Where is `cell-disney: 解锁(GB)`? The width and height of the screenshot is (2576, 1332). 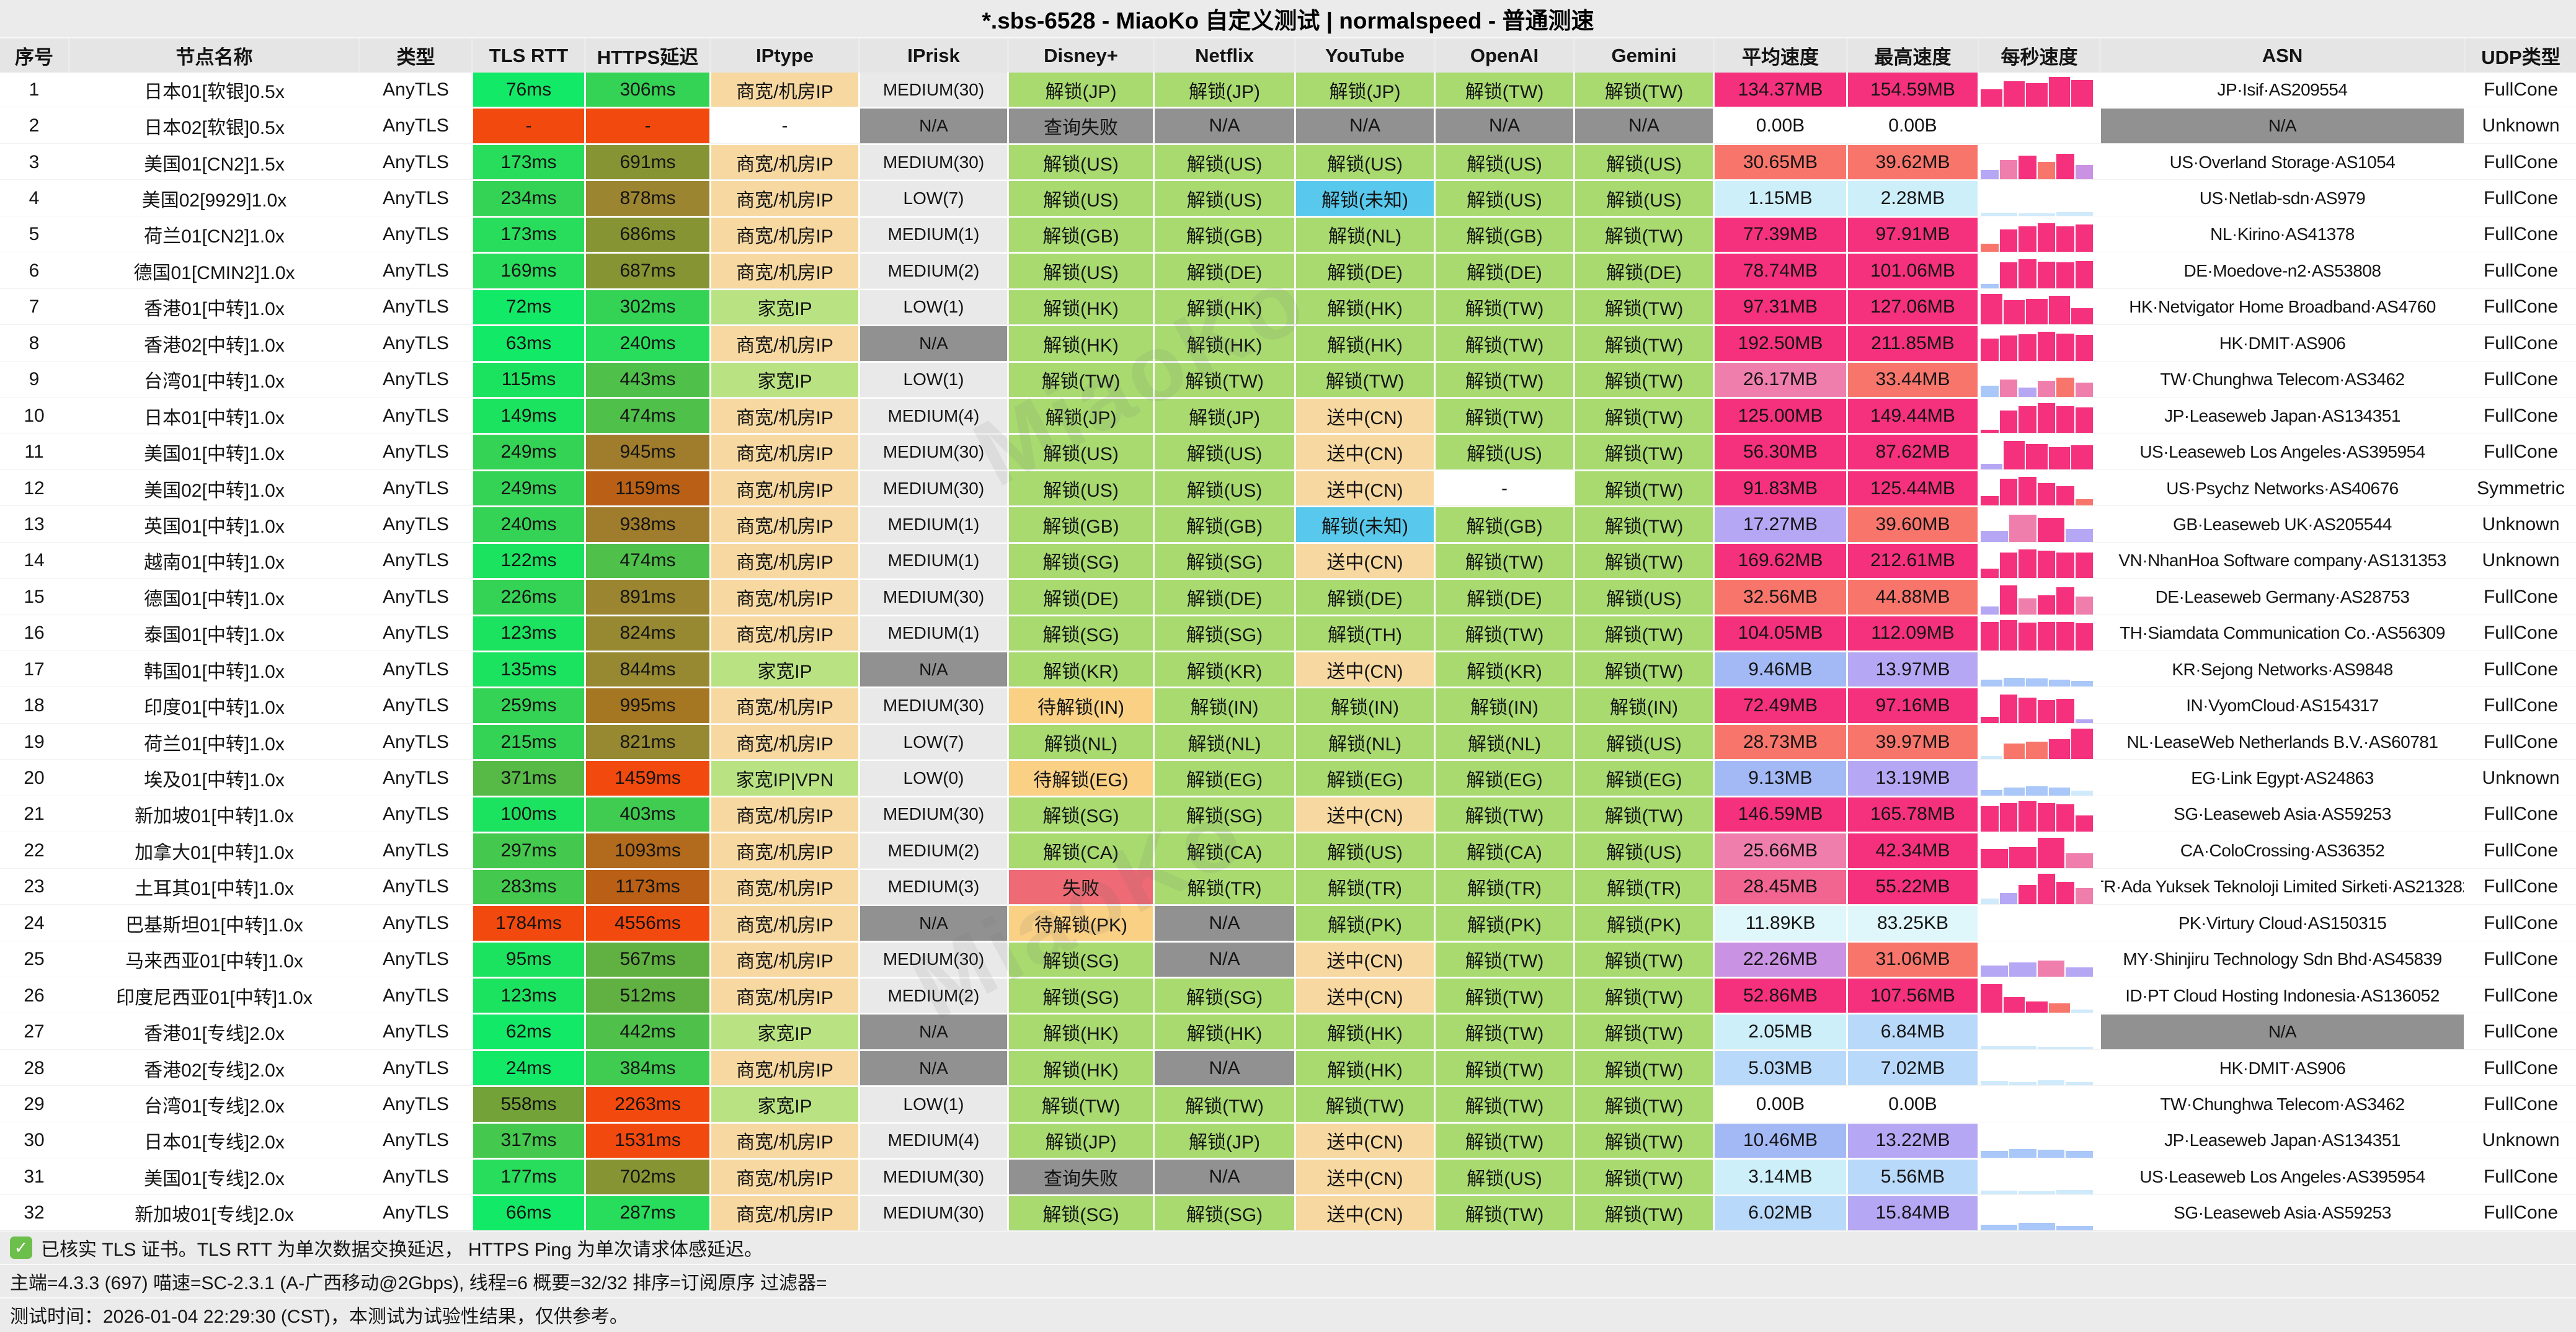
cell-disney: 解锁(GB) is located at coordinates (1081, 524).